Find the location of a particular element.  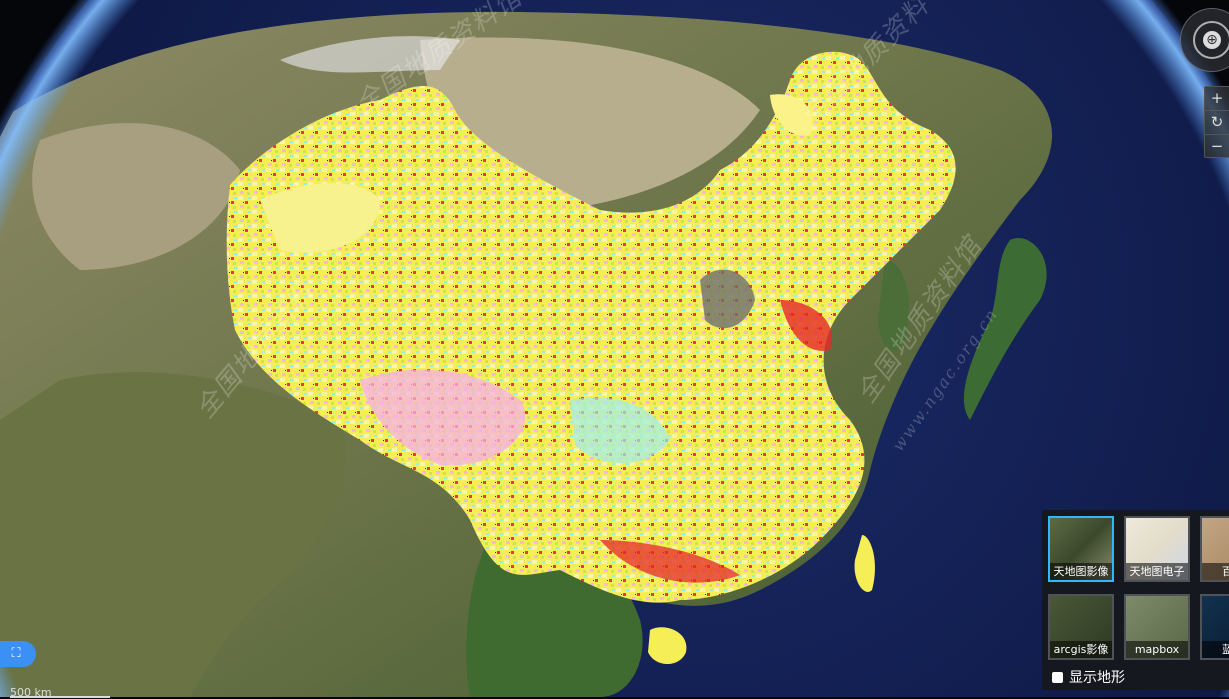

scale-label: 500 km is located at coordinates (31, 692).